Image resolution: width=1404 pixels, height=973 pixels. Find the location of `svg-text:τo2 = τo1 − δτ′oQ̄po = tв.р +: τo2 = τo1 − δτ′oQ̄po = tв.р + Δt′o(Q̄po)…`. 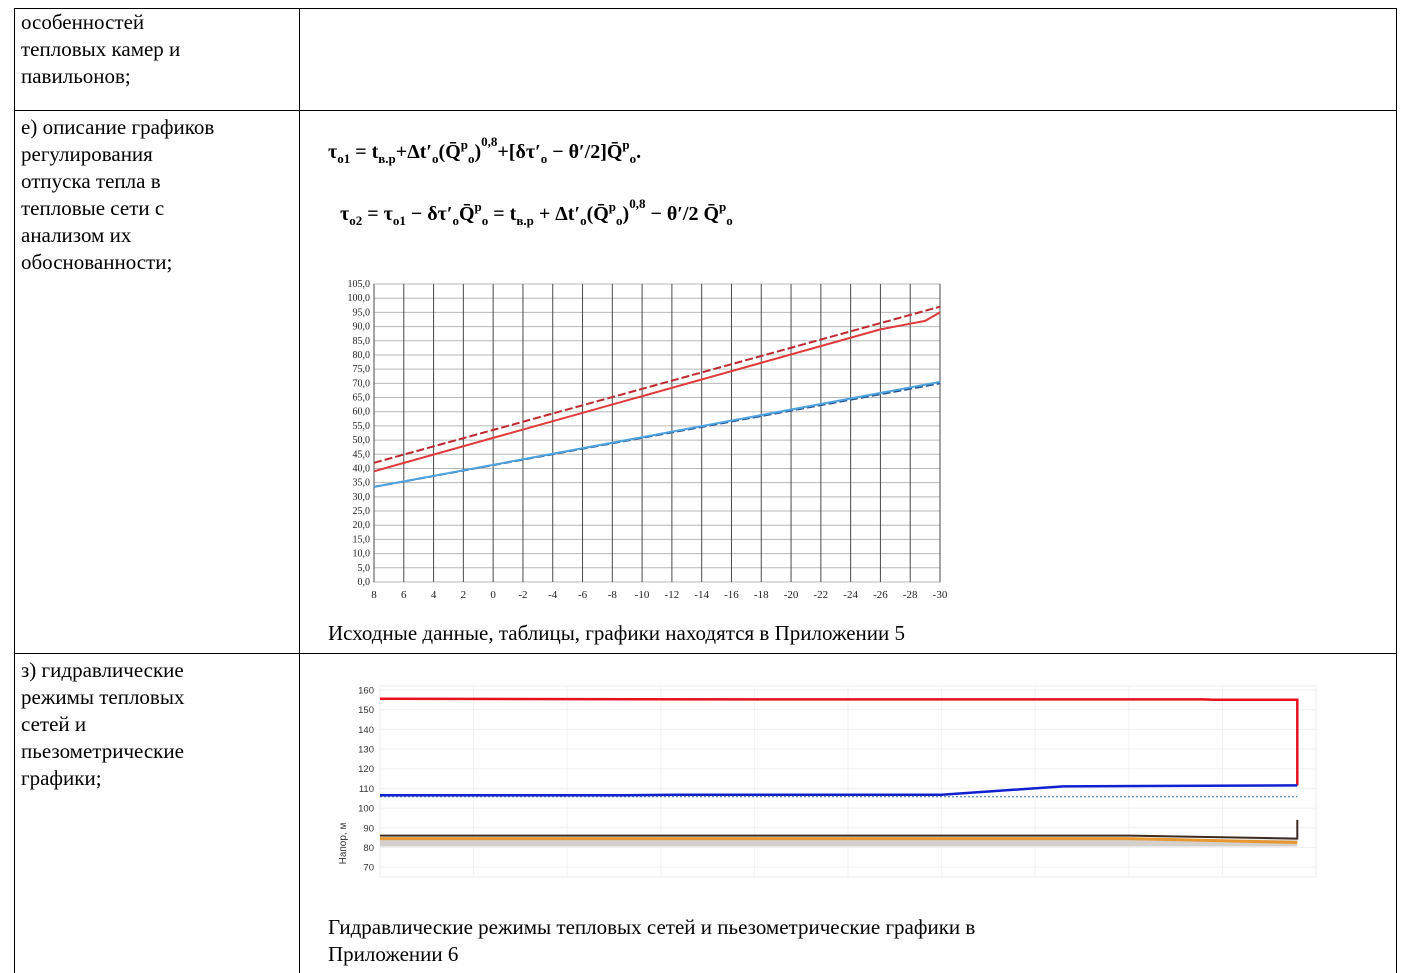

svg-text:τo2 = τo1 − δτ′oQ̄po = tв.р +: τo2 = τo1 − δτ′oQ̄po = tв.р + Δt′o(Q̄po)… is located at coordinates (536, 212).